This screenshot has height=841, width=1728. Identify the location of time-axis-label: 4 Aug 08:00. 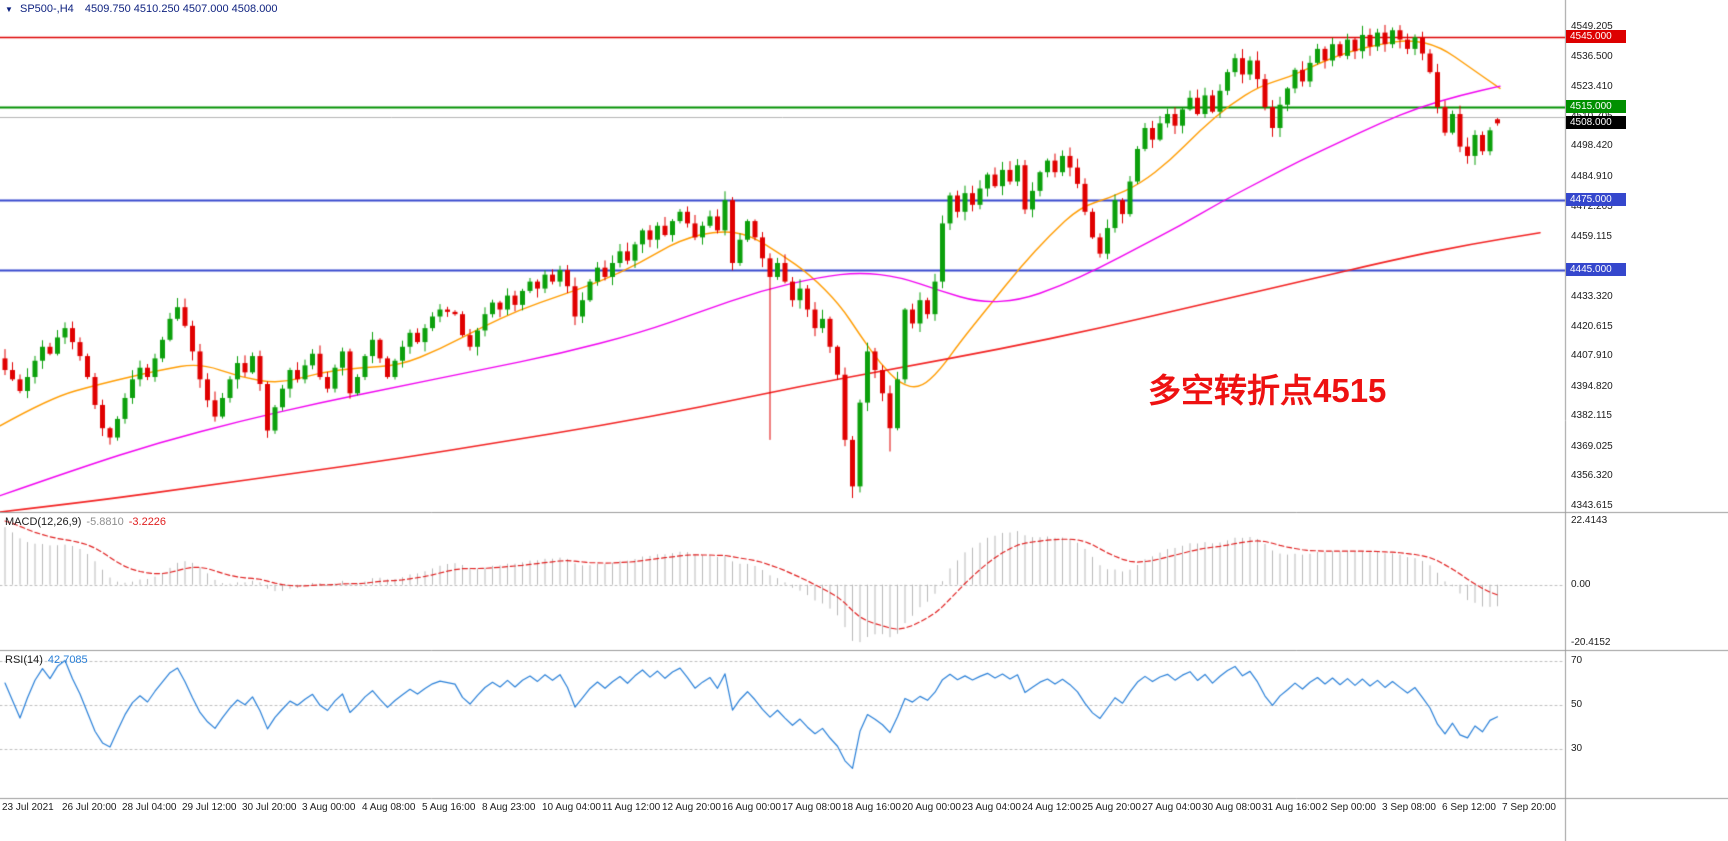
(389, 807).